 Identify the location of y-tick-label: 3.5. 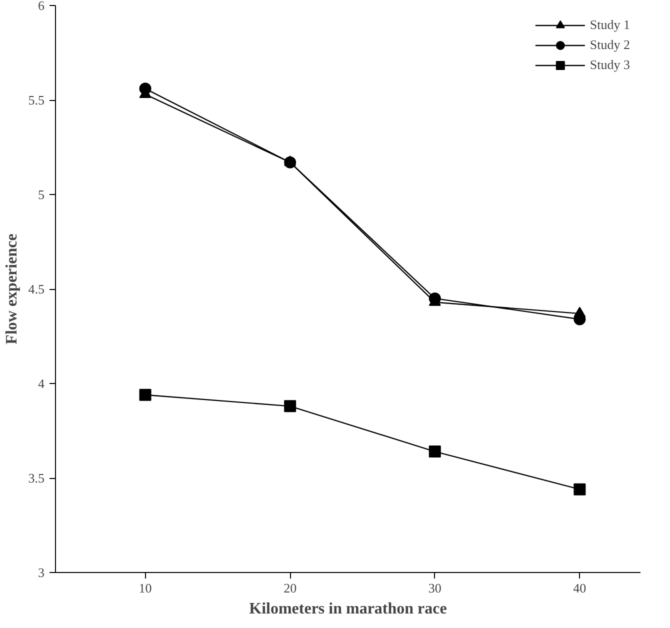
(36, 478).